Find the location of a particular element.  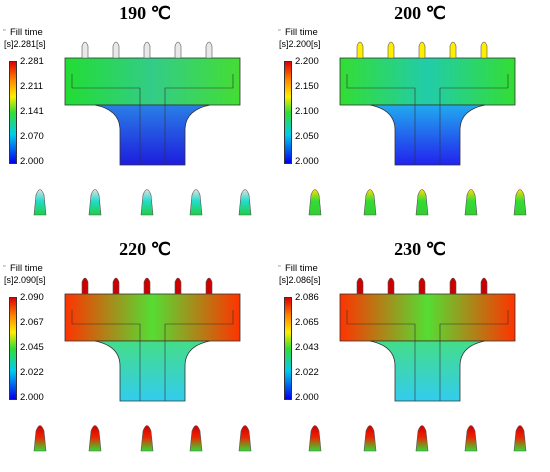

legend-tick: 2.050 is located at coordinates (307, 136).